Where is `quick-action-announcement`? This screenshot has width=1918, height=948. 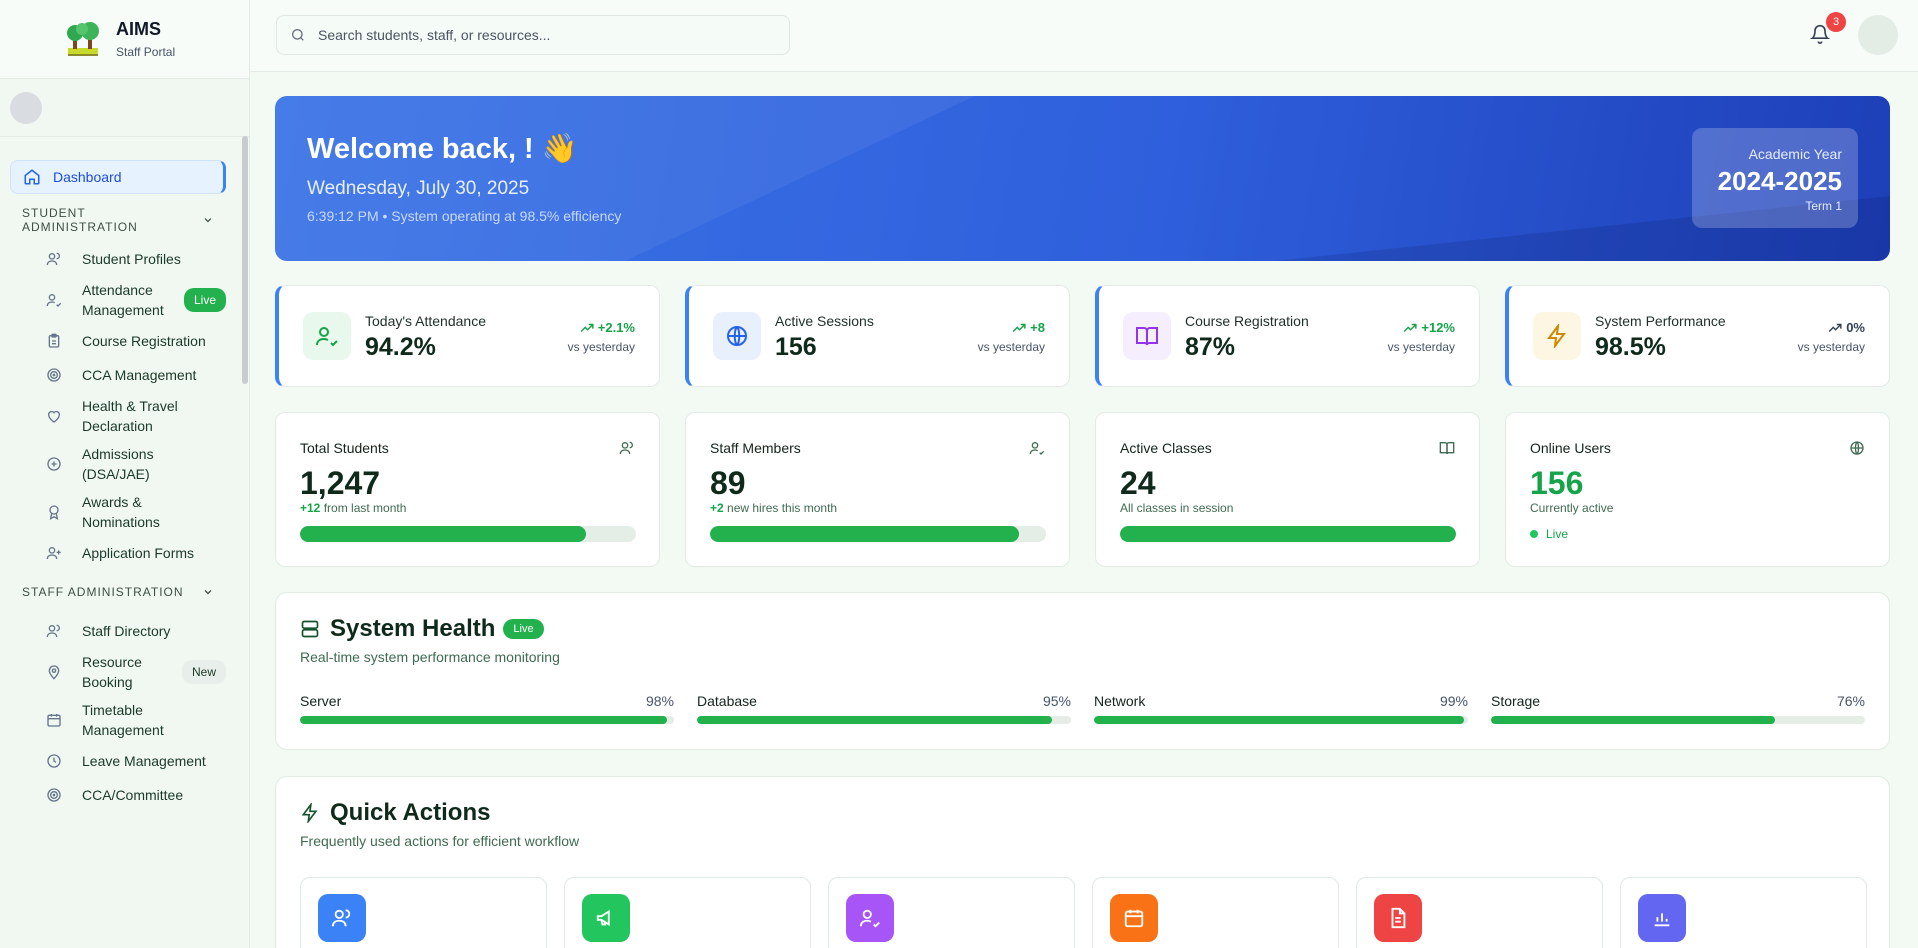
quick-action-announcement is located at coordinates (687, 912).